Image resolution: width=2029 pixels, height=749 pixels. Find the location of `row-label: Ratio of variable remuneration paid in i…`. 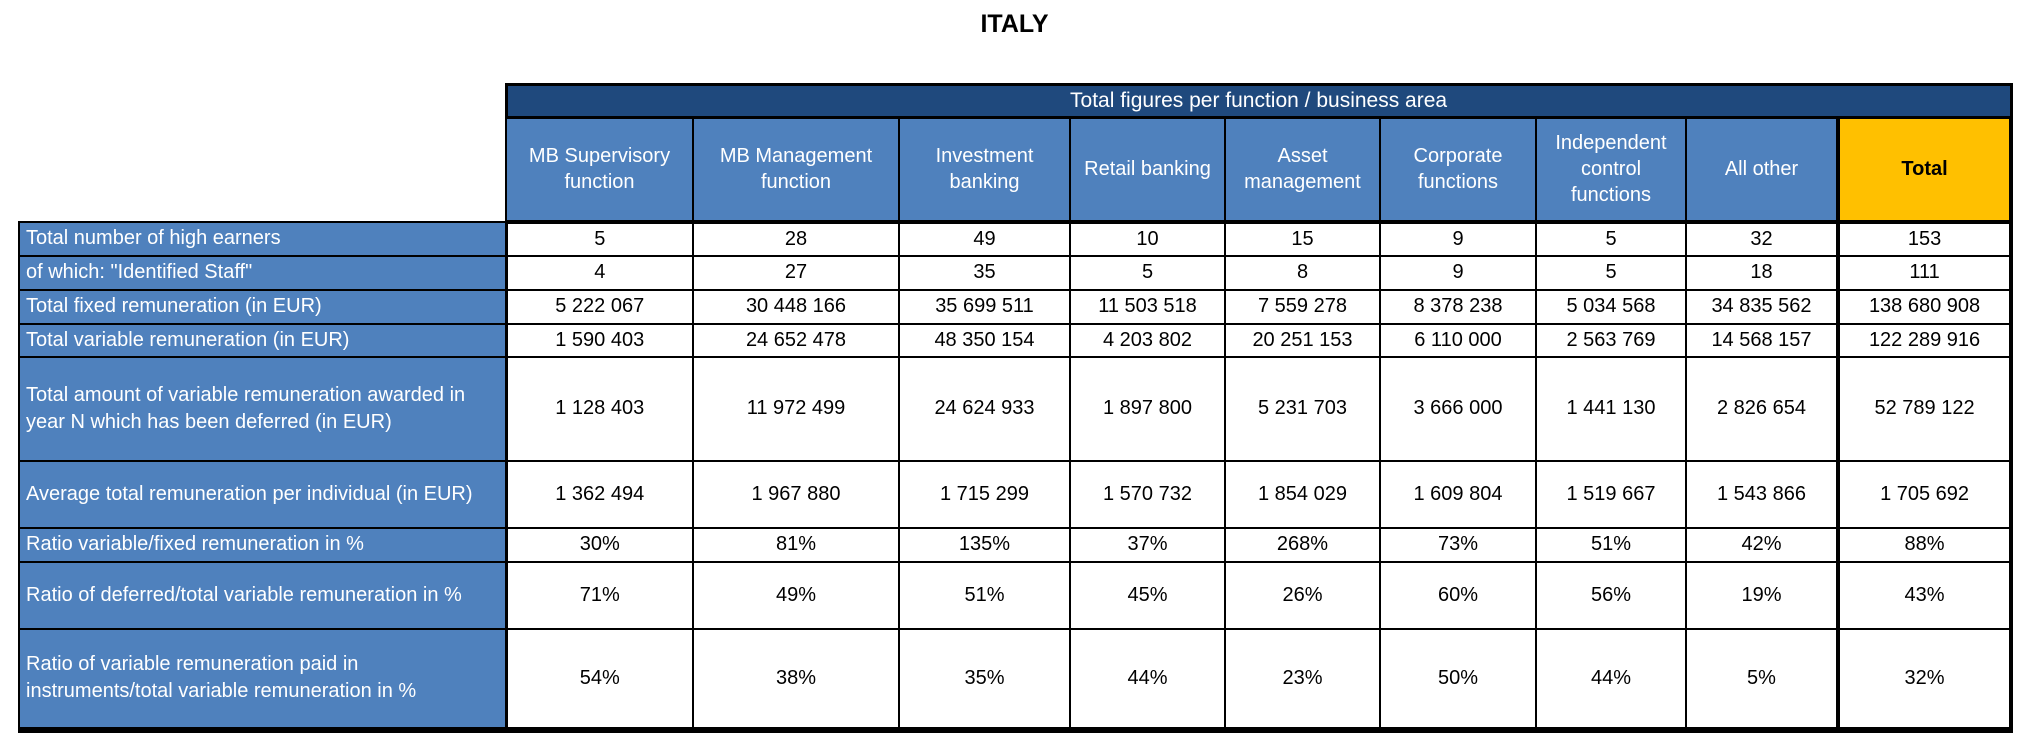

row-label: Ratio of variable remuneration paid in i… is located at coordinates (263, 680).